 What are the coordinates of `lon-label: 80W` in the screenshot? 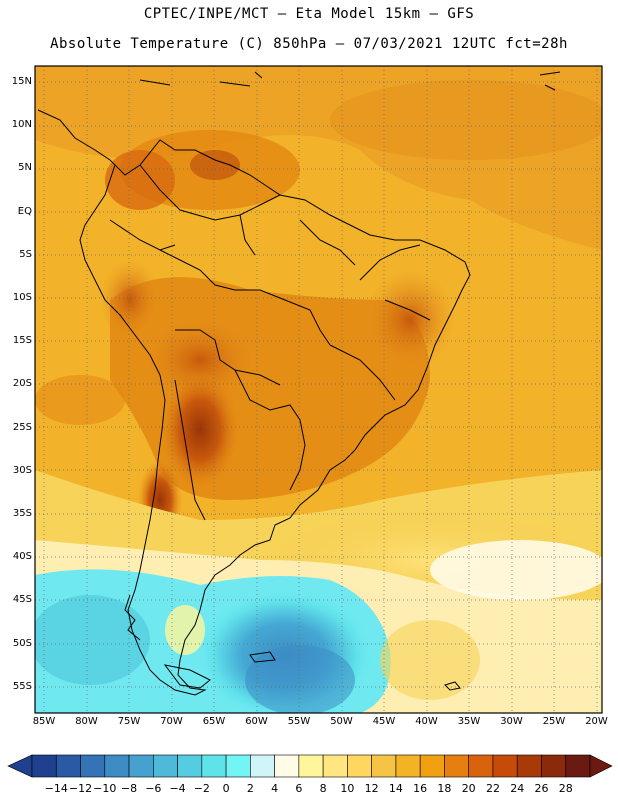 It's located at (86, 721).